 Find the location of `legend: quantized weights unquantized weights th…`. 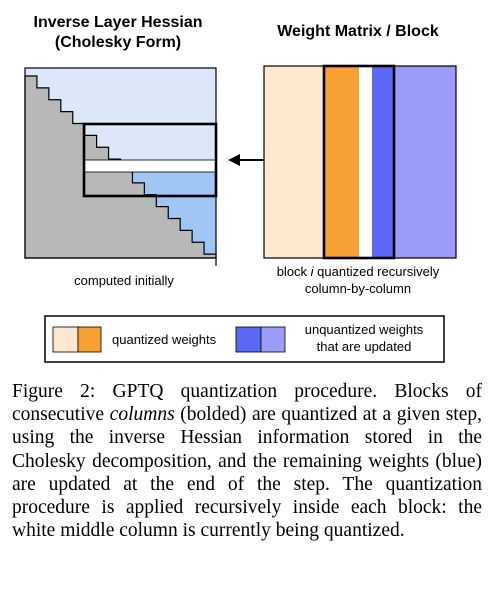

legend: quantized weights unquantized weights th… is located at coordinates (244, 339).